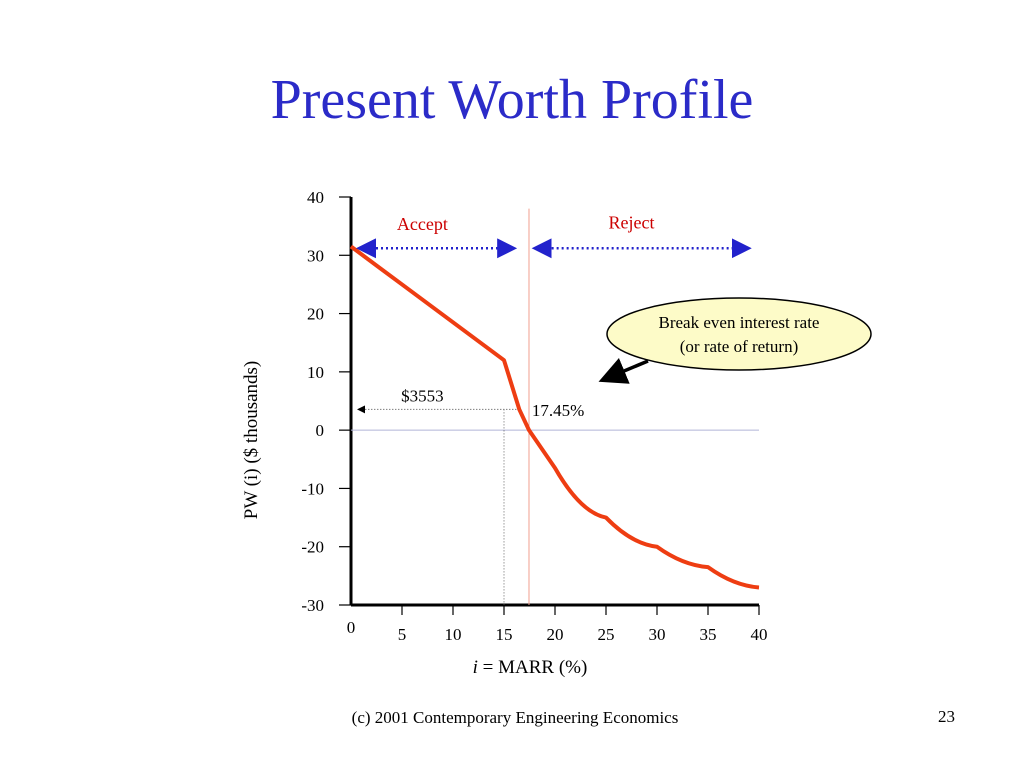 This screenshot has height=768, width=1024. I want to click on x-tick-label: 20, so click(555, 634).